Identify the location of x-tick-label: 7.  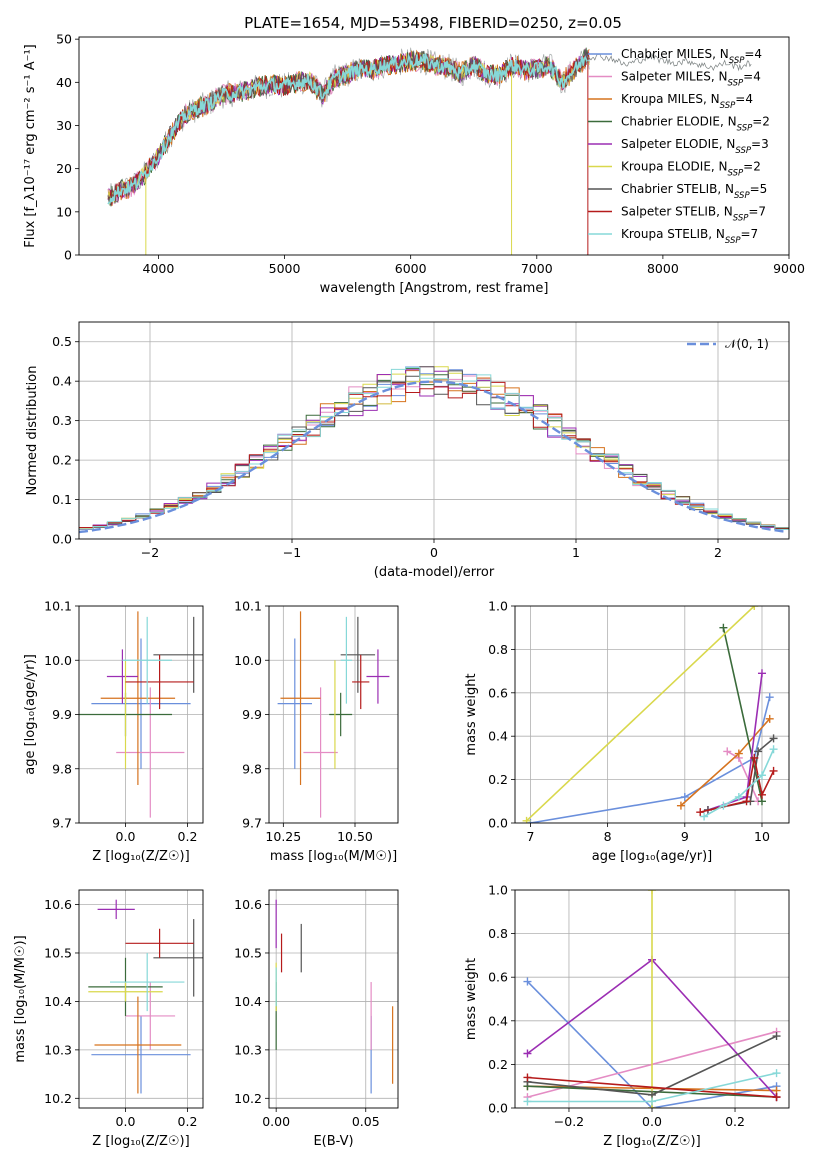
(530, 836).